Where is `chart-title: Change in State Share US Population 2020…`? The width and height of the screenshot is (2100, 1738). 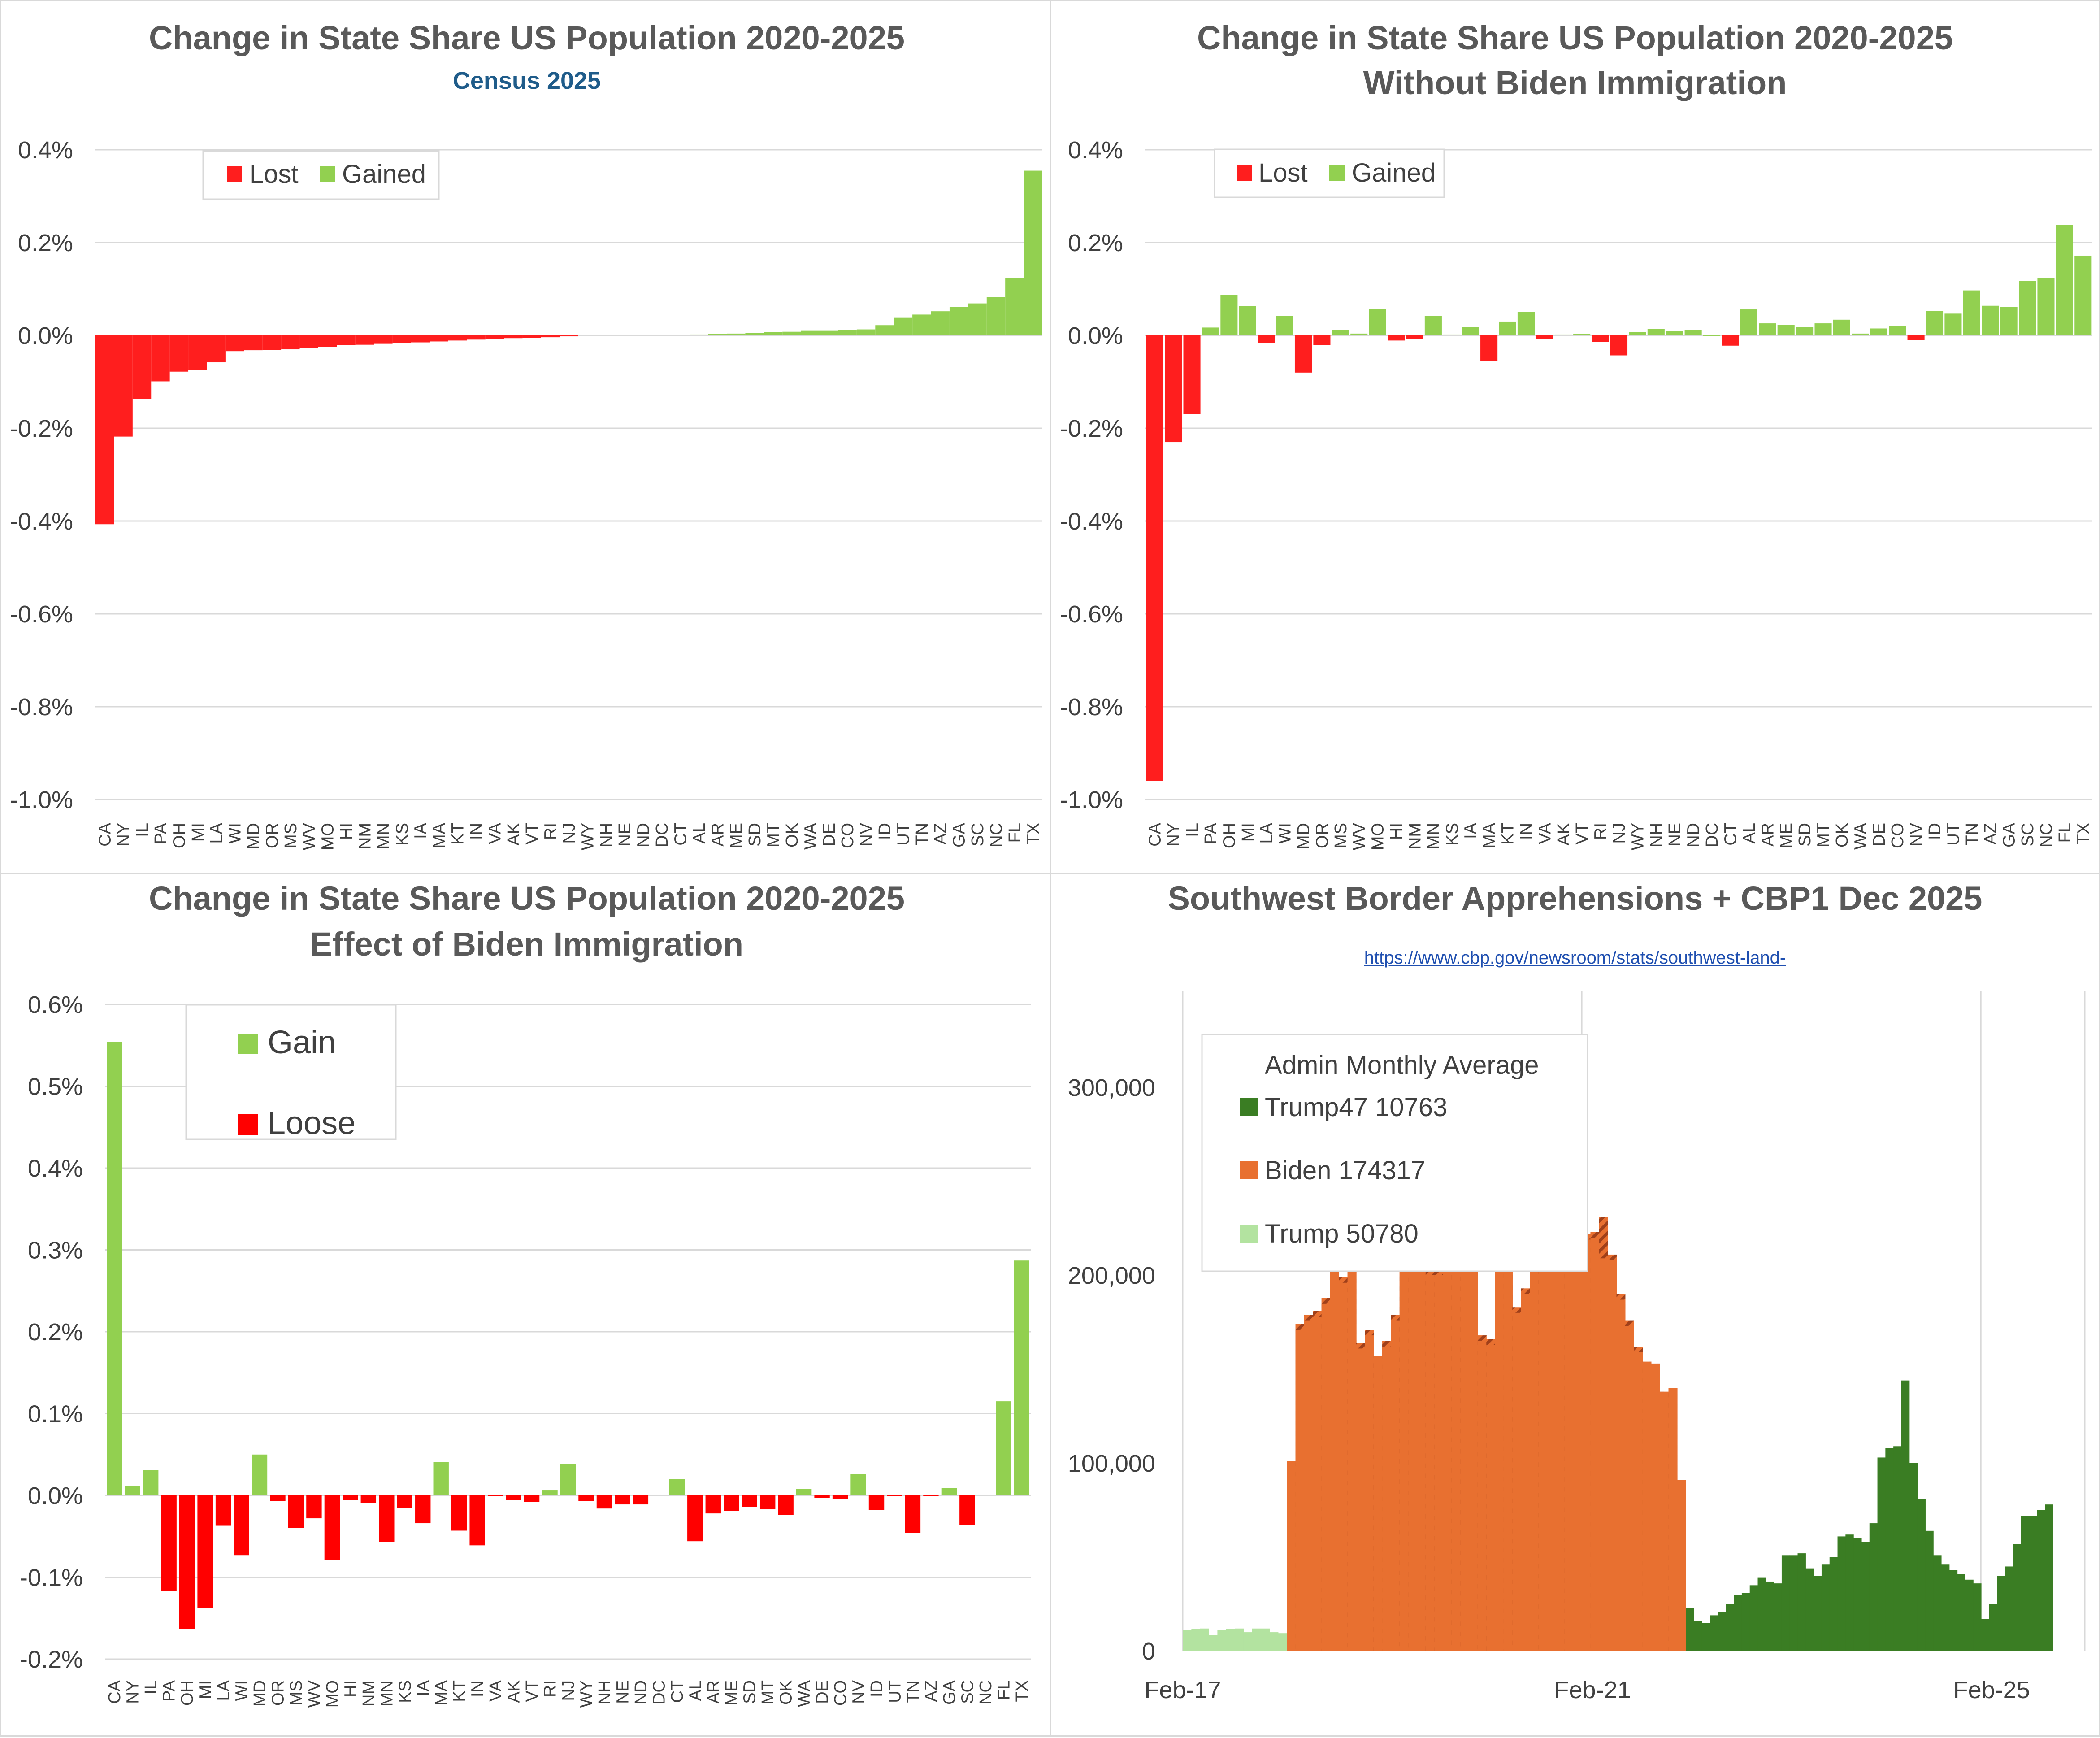
chart-title: Change in State Share US Population 2020… is located at coordinates (527, 37).